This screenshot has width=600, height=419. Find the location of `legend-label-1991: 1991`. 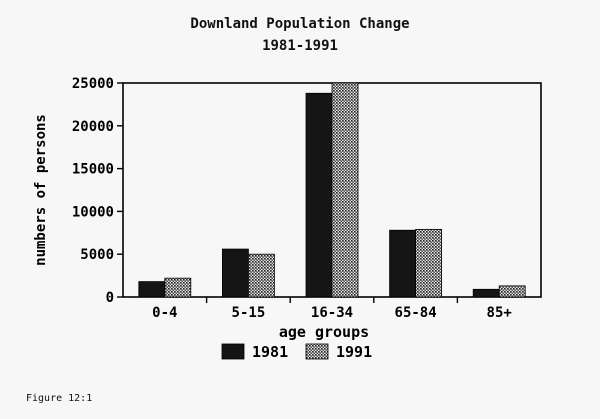

legend-label-1991: 1991 is located at coordinates (354, 352).